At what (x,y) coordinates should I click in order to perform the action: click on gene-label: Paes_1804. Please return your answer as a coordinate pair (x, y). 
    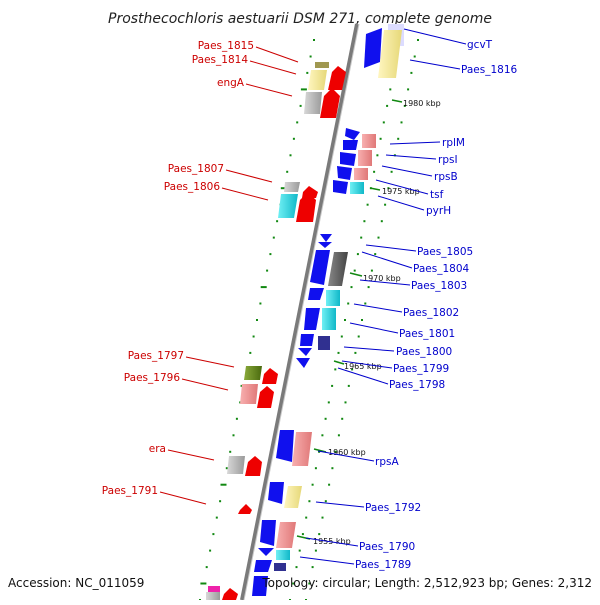
    Looking at the image, I should click on (441, 269).